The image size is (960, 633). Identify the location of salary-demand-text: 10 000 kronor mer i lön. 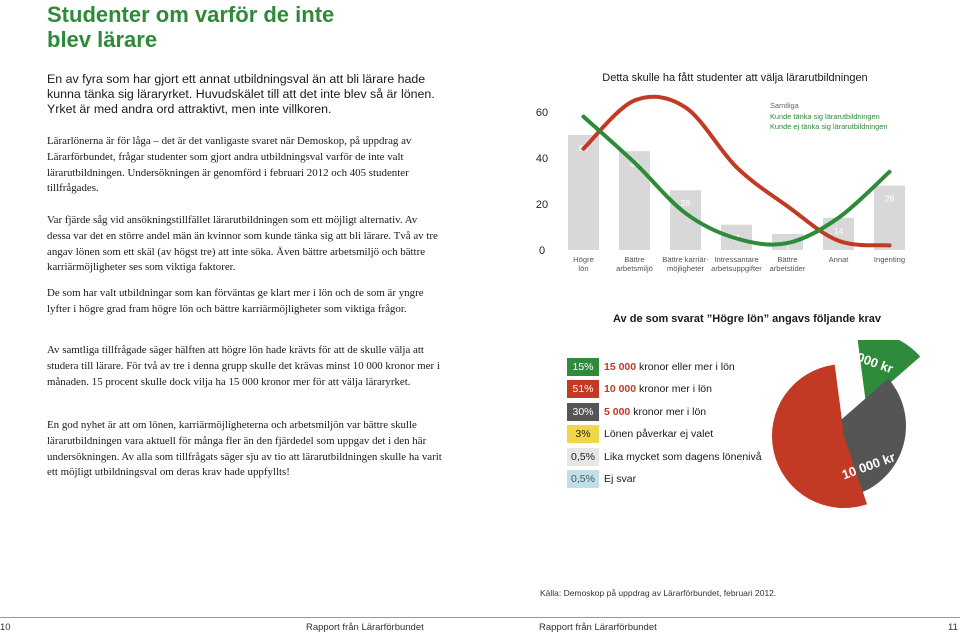
(658, 389).